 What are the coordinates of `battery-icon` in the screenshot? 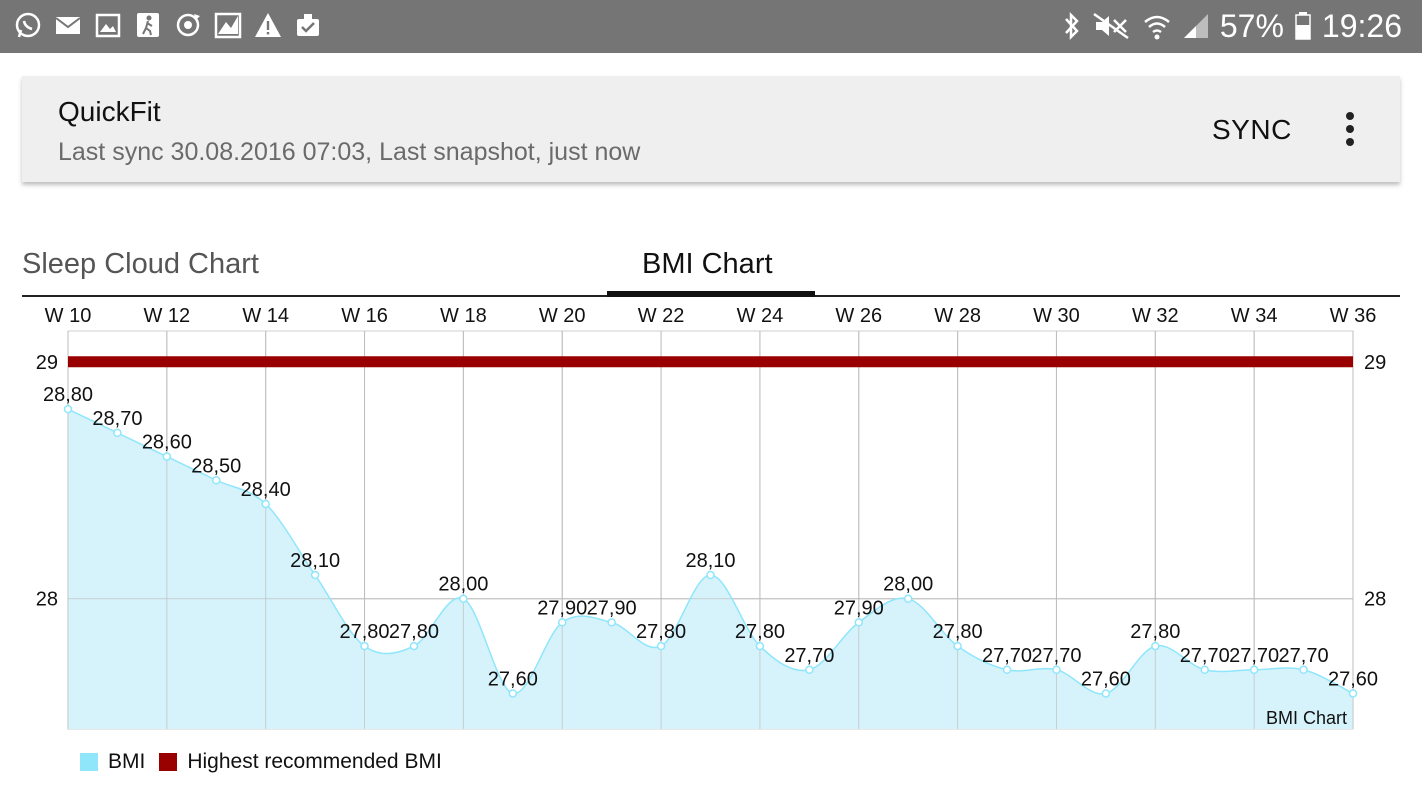 It's located at (1303, 26).